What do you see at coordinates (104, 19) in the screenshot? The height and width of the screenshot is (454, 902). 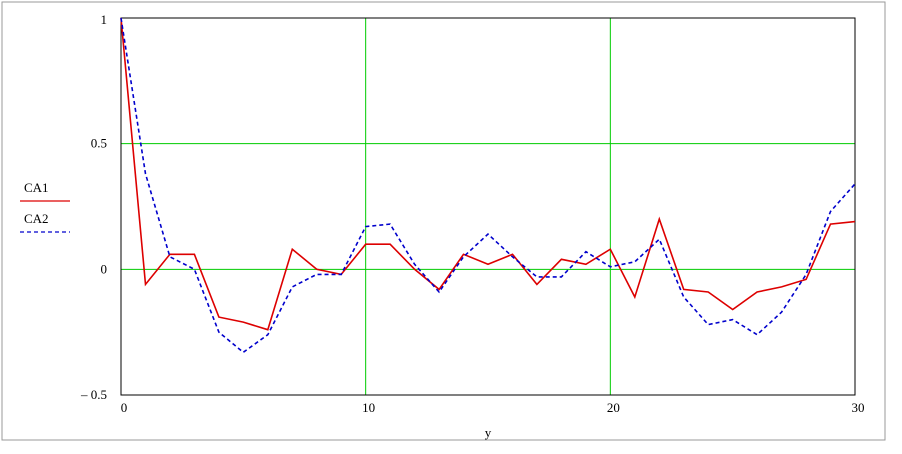 I see `y-tick-label: 1` at bounding box center [104, 19].